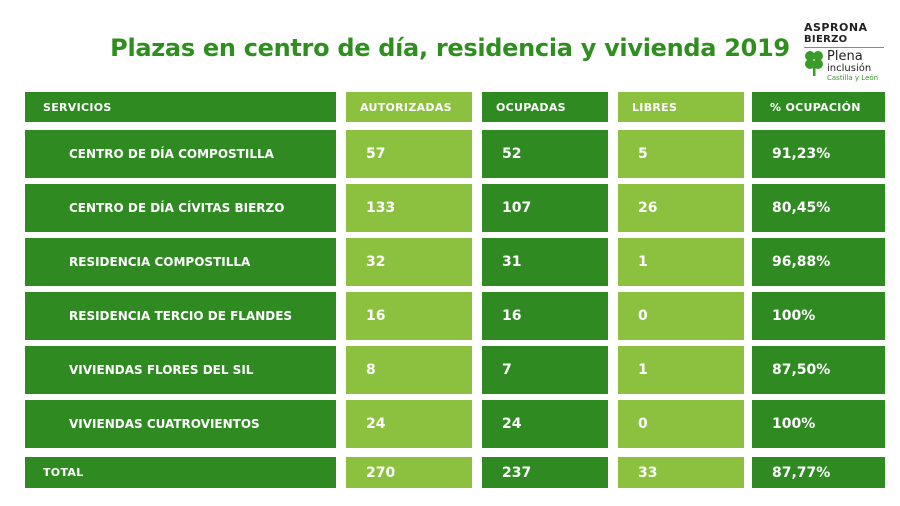 The width and height of the screenshot is (900, 506). What do you see at coordinates (849, 68) in the screenshot?
I see `logo-word-inclusion: inclusión` at bounding box center [849, 68].